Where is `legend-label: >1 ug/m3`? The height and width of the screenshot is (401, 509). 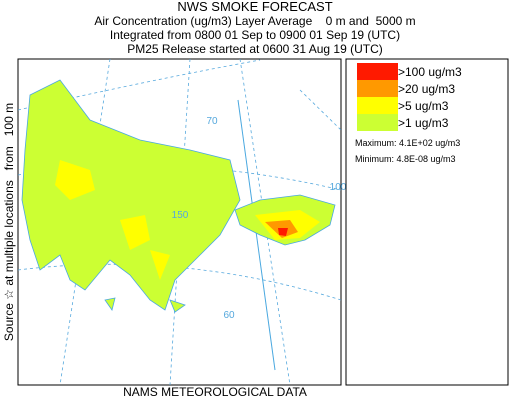 legend-label: >1 ug/m3 is located at coordinates (423, 123).